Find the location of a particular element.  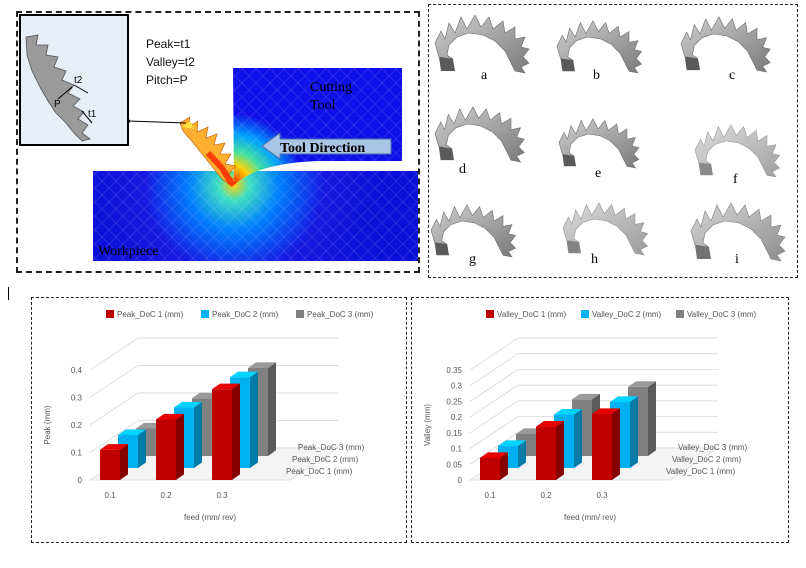

chip-shape-g is located at coordinates (473, 231).